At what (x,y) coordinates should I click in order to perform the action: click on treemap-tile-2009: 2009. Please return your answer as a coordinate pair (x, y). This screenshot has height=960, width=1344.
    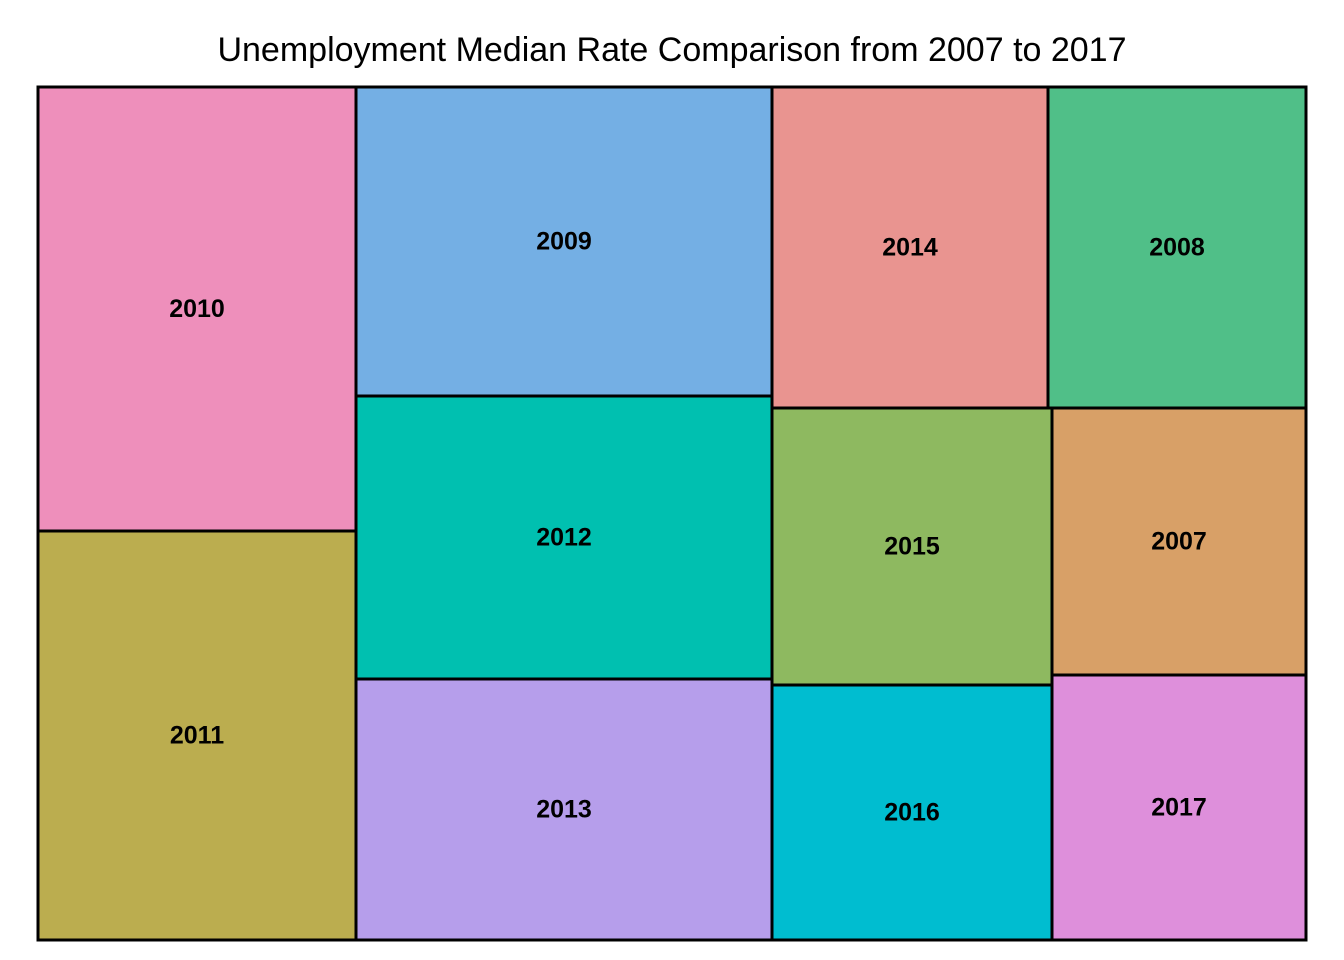
    Looking at the image, I should click on (564, 241).